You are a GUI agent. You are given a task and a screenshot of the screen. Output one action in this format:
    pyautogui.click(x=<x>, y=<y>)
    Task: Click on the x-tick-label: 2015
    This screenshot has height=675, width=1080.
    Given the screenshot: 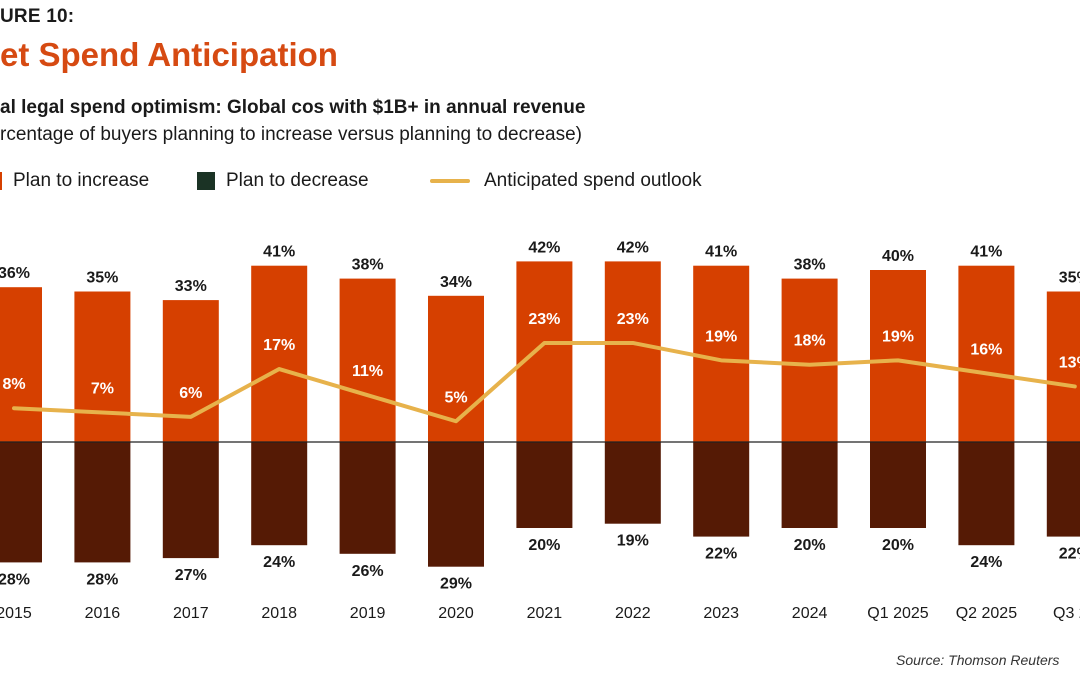 What is the action you would take?
    pyautogui.click(x=16, y=613)
    